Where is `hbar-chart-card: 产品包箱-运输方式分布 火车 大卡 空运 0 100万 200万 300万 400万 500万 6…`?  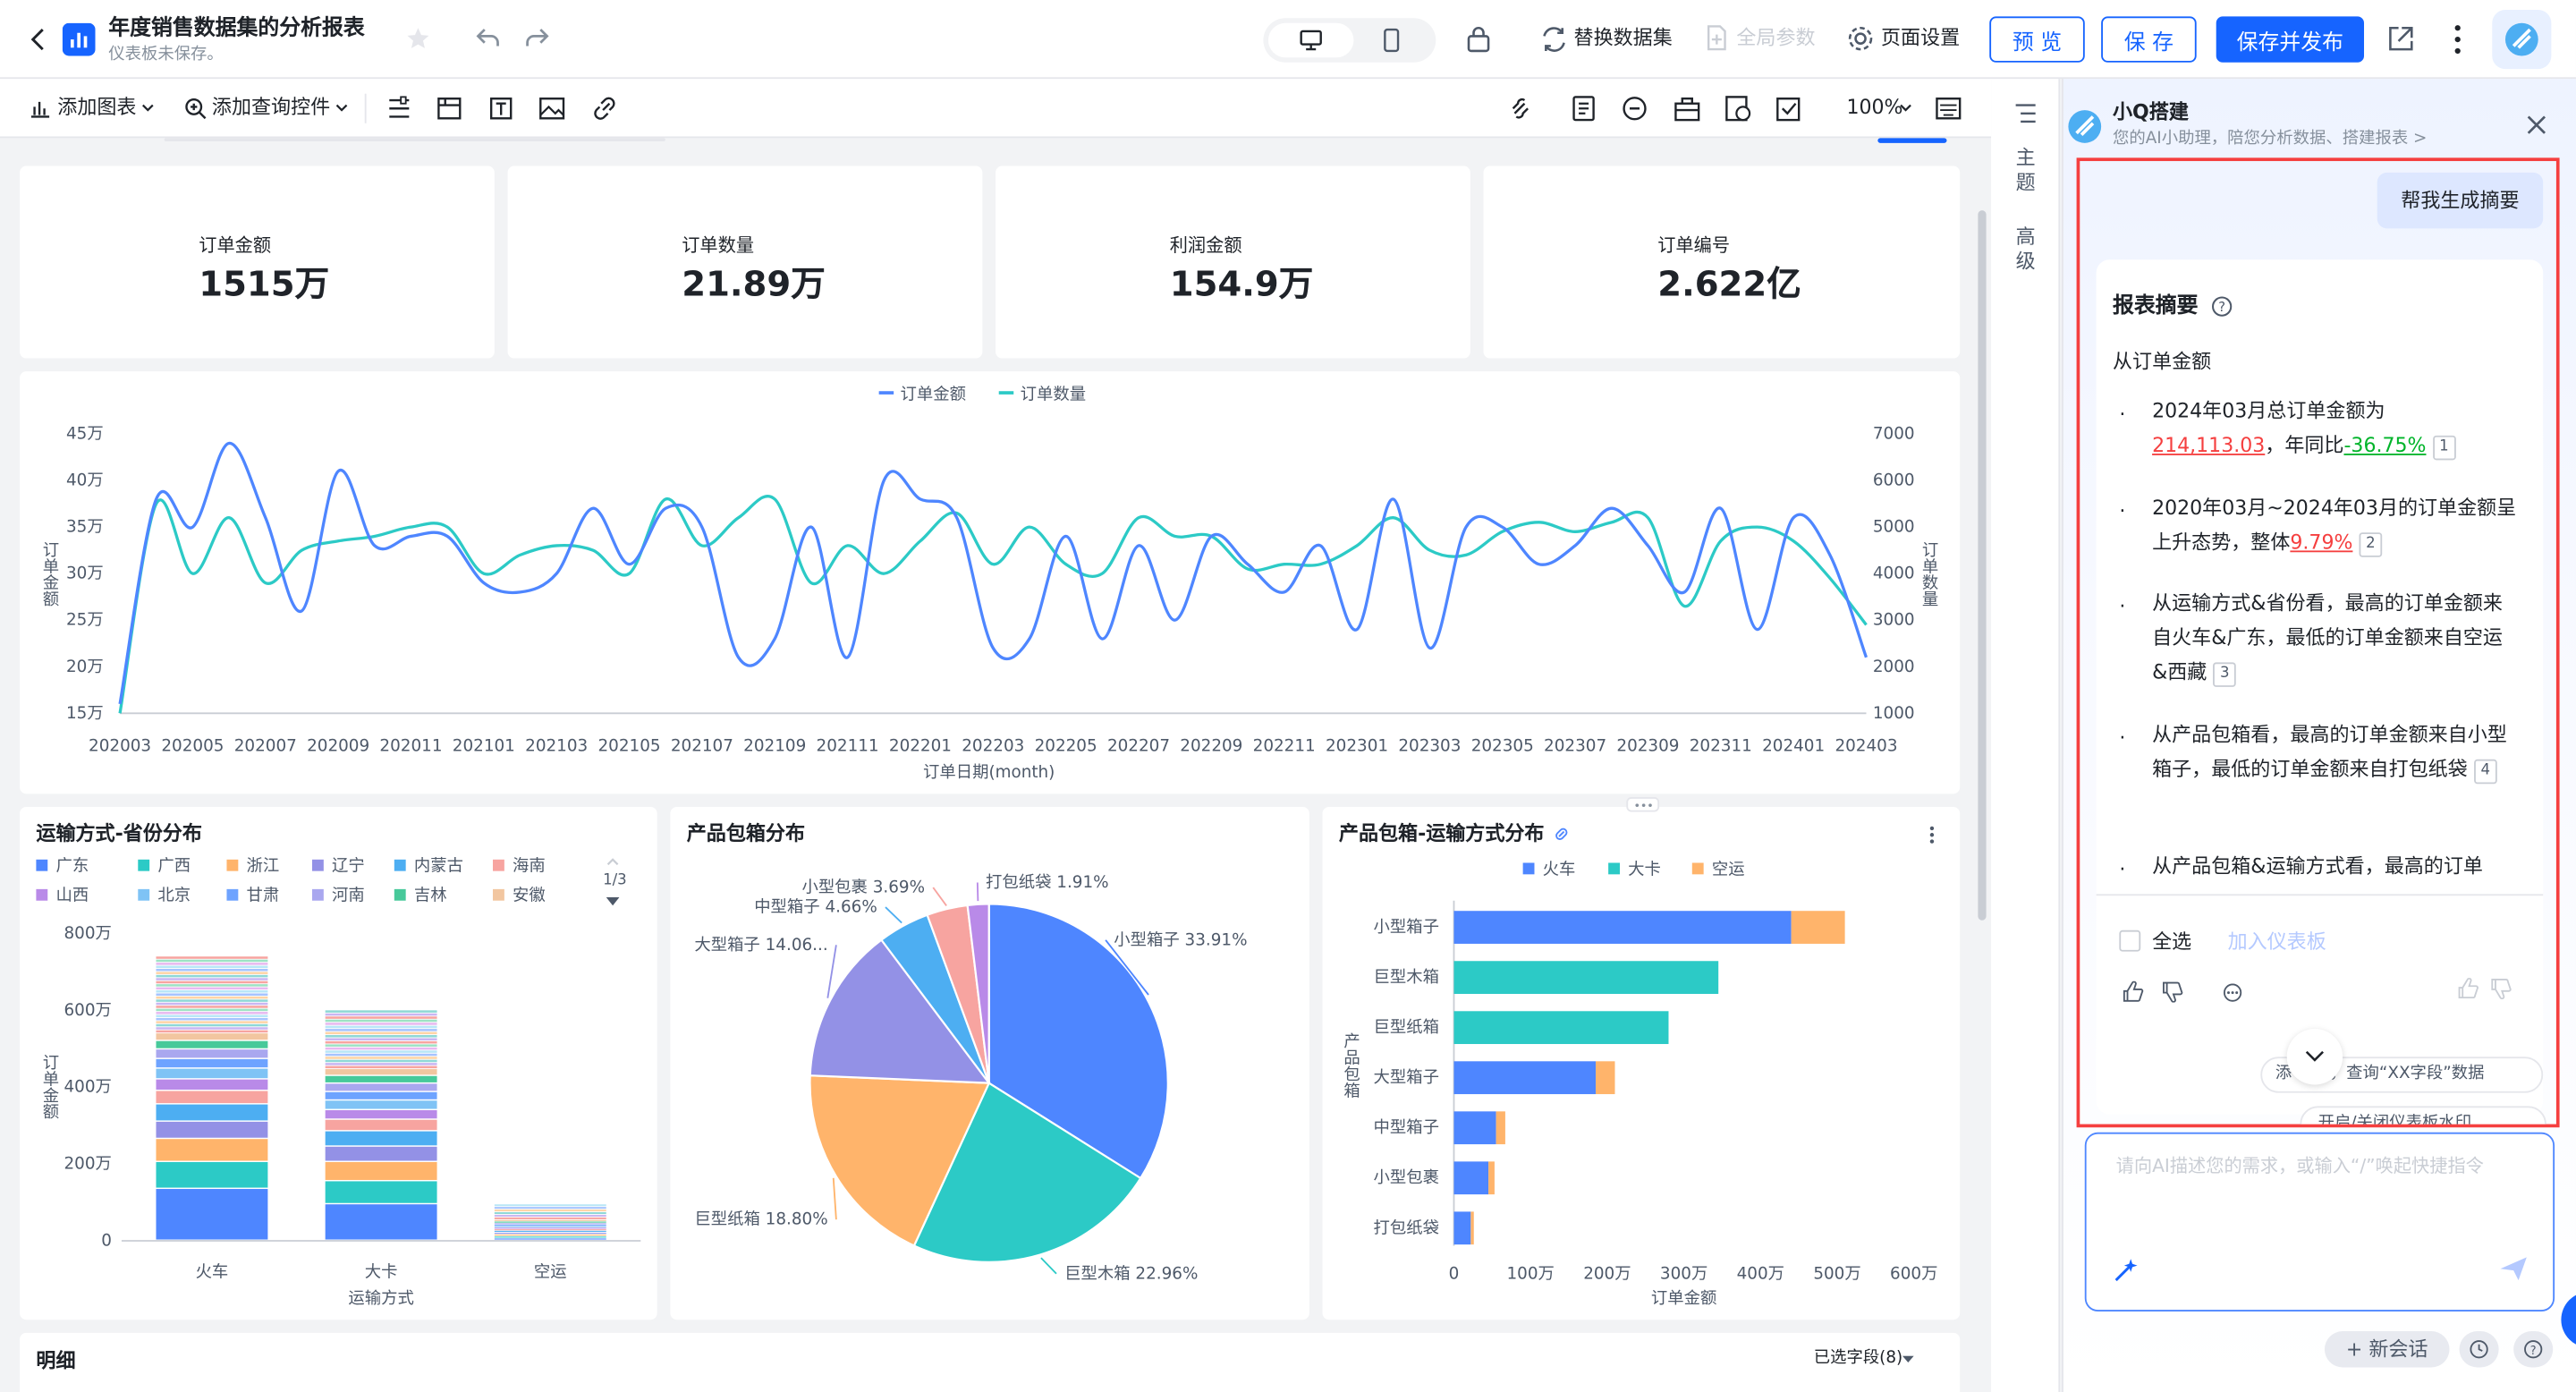 hbar-chart-card: 产品包箱-运输方式分布 火车 大卡 空运 0 100万 200万 300万 400万 500万 6… is located at coordinates (1641, 1058).